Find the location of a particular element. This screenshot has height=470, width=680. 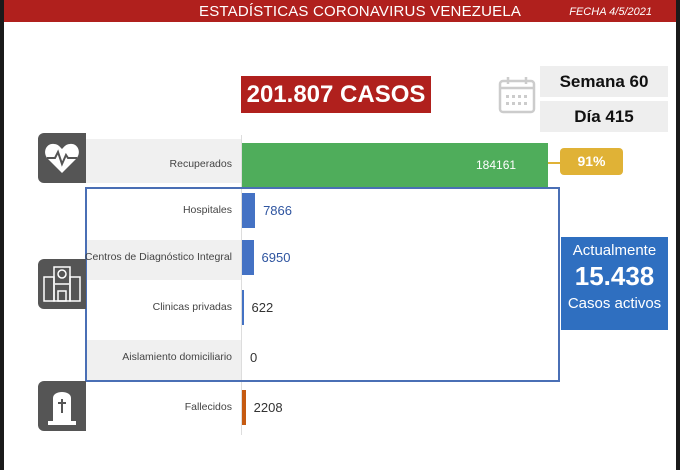

category-label: Aislamiento domiciliario is located at coordinates (177, 356).